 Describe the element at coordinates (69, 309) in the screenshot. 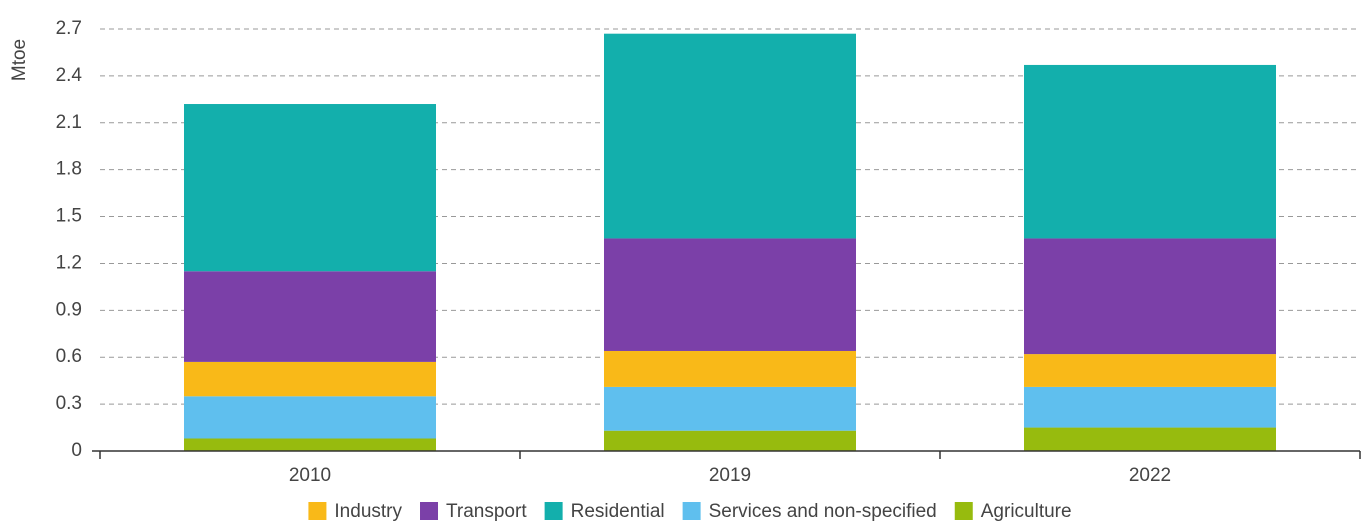

I see `y-tick-label: 0.9` at that location.